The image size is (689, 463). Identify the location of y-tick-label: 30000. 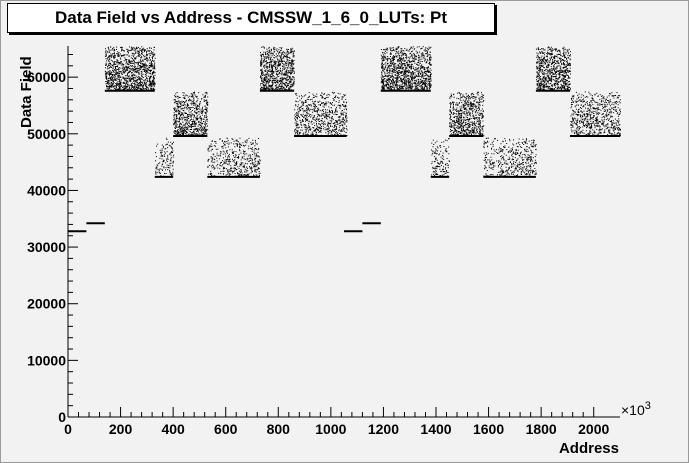
(46, 247).